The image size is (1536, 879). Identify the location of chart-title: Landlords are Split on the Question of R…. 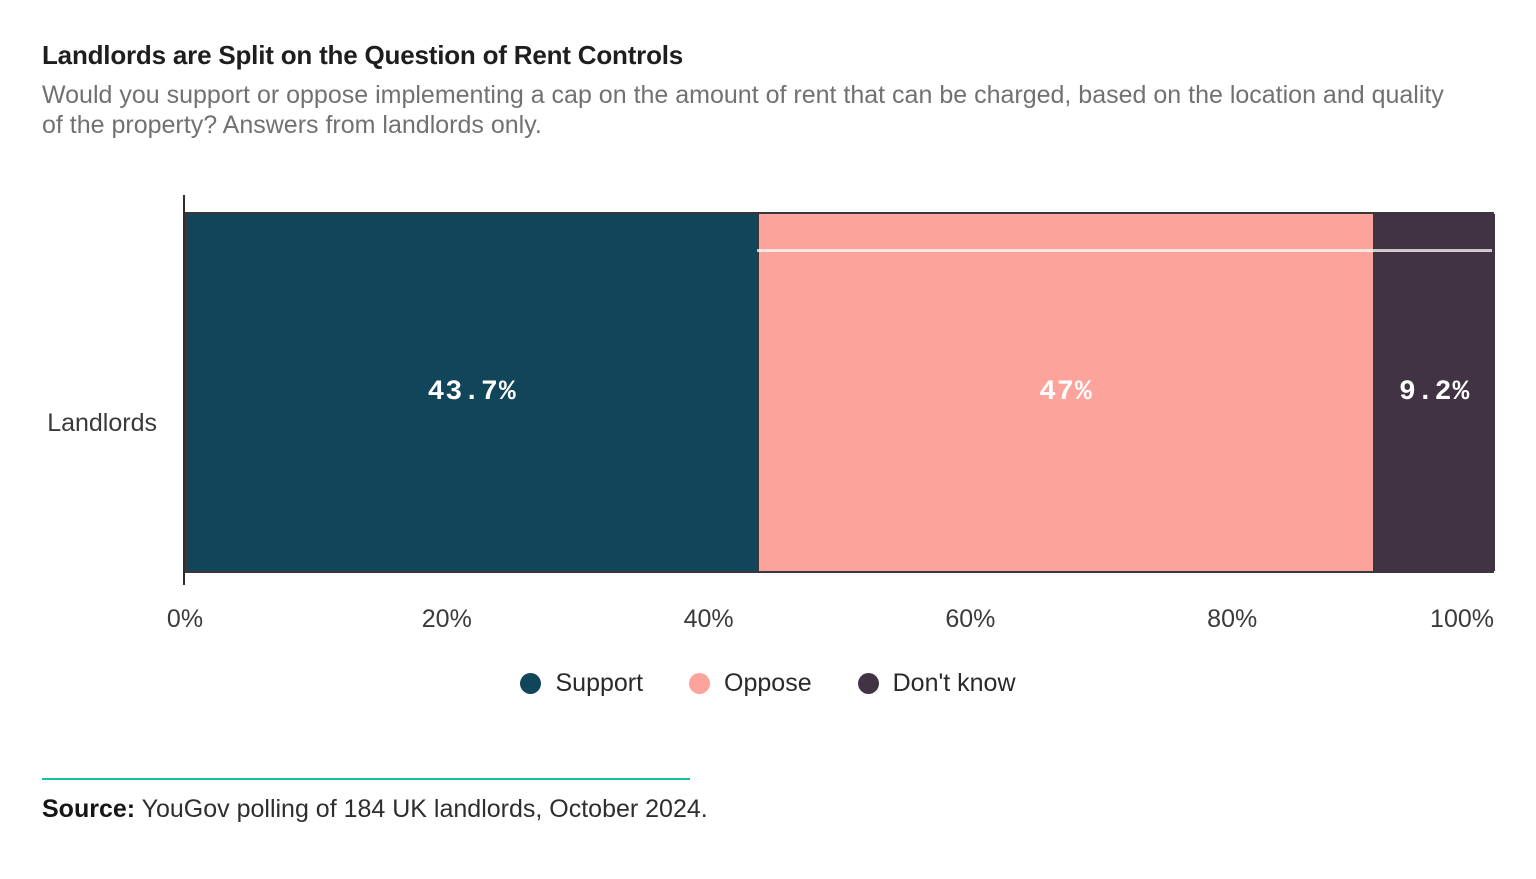
(363, 55).